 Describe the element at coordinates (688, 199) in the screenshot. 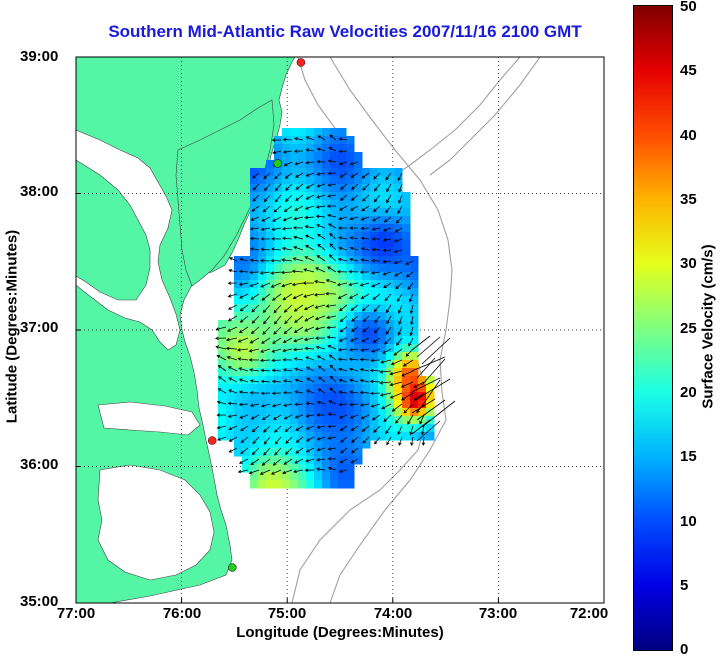

I see `colorbar-tick-label: 35` at that location.